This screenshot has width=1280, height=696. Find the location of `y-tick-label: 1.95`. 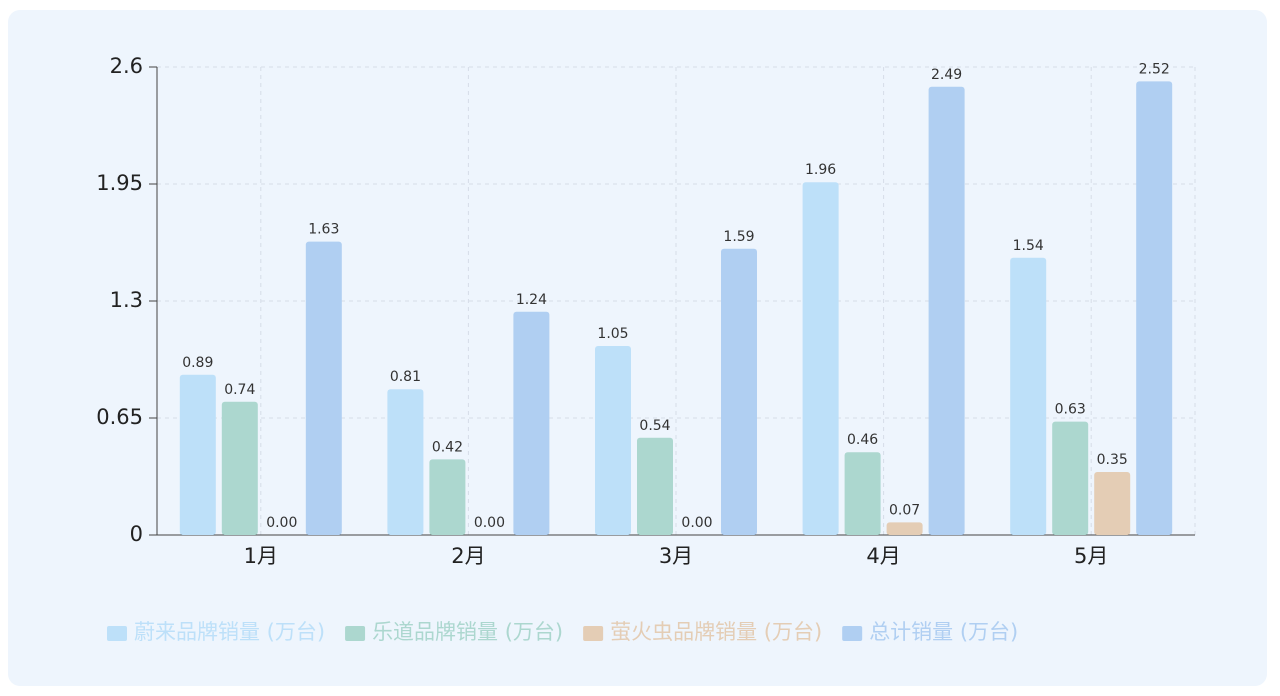

y-tick-label: 1.95 is located at coordinates (119, 183).